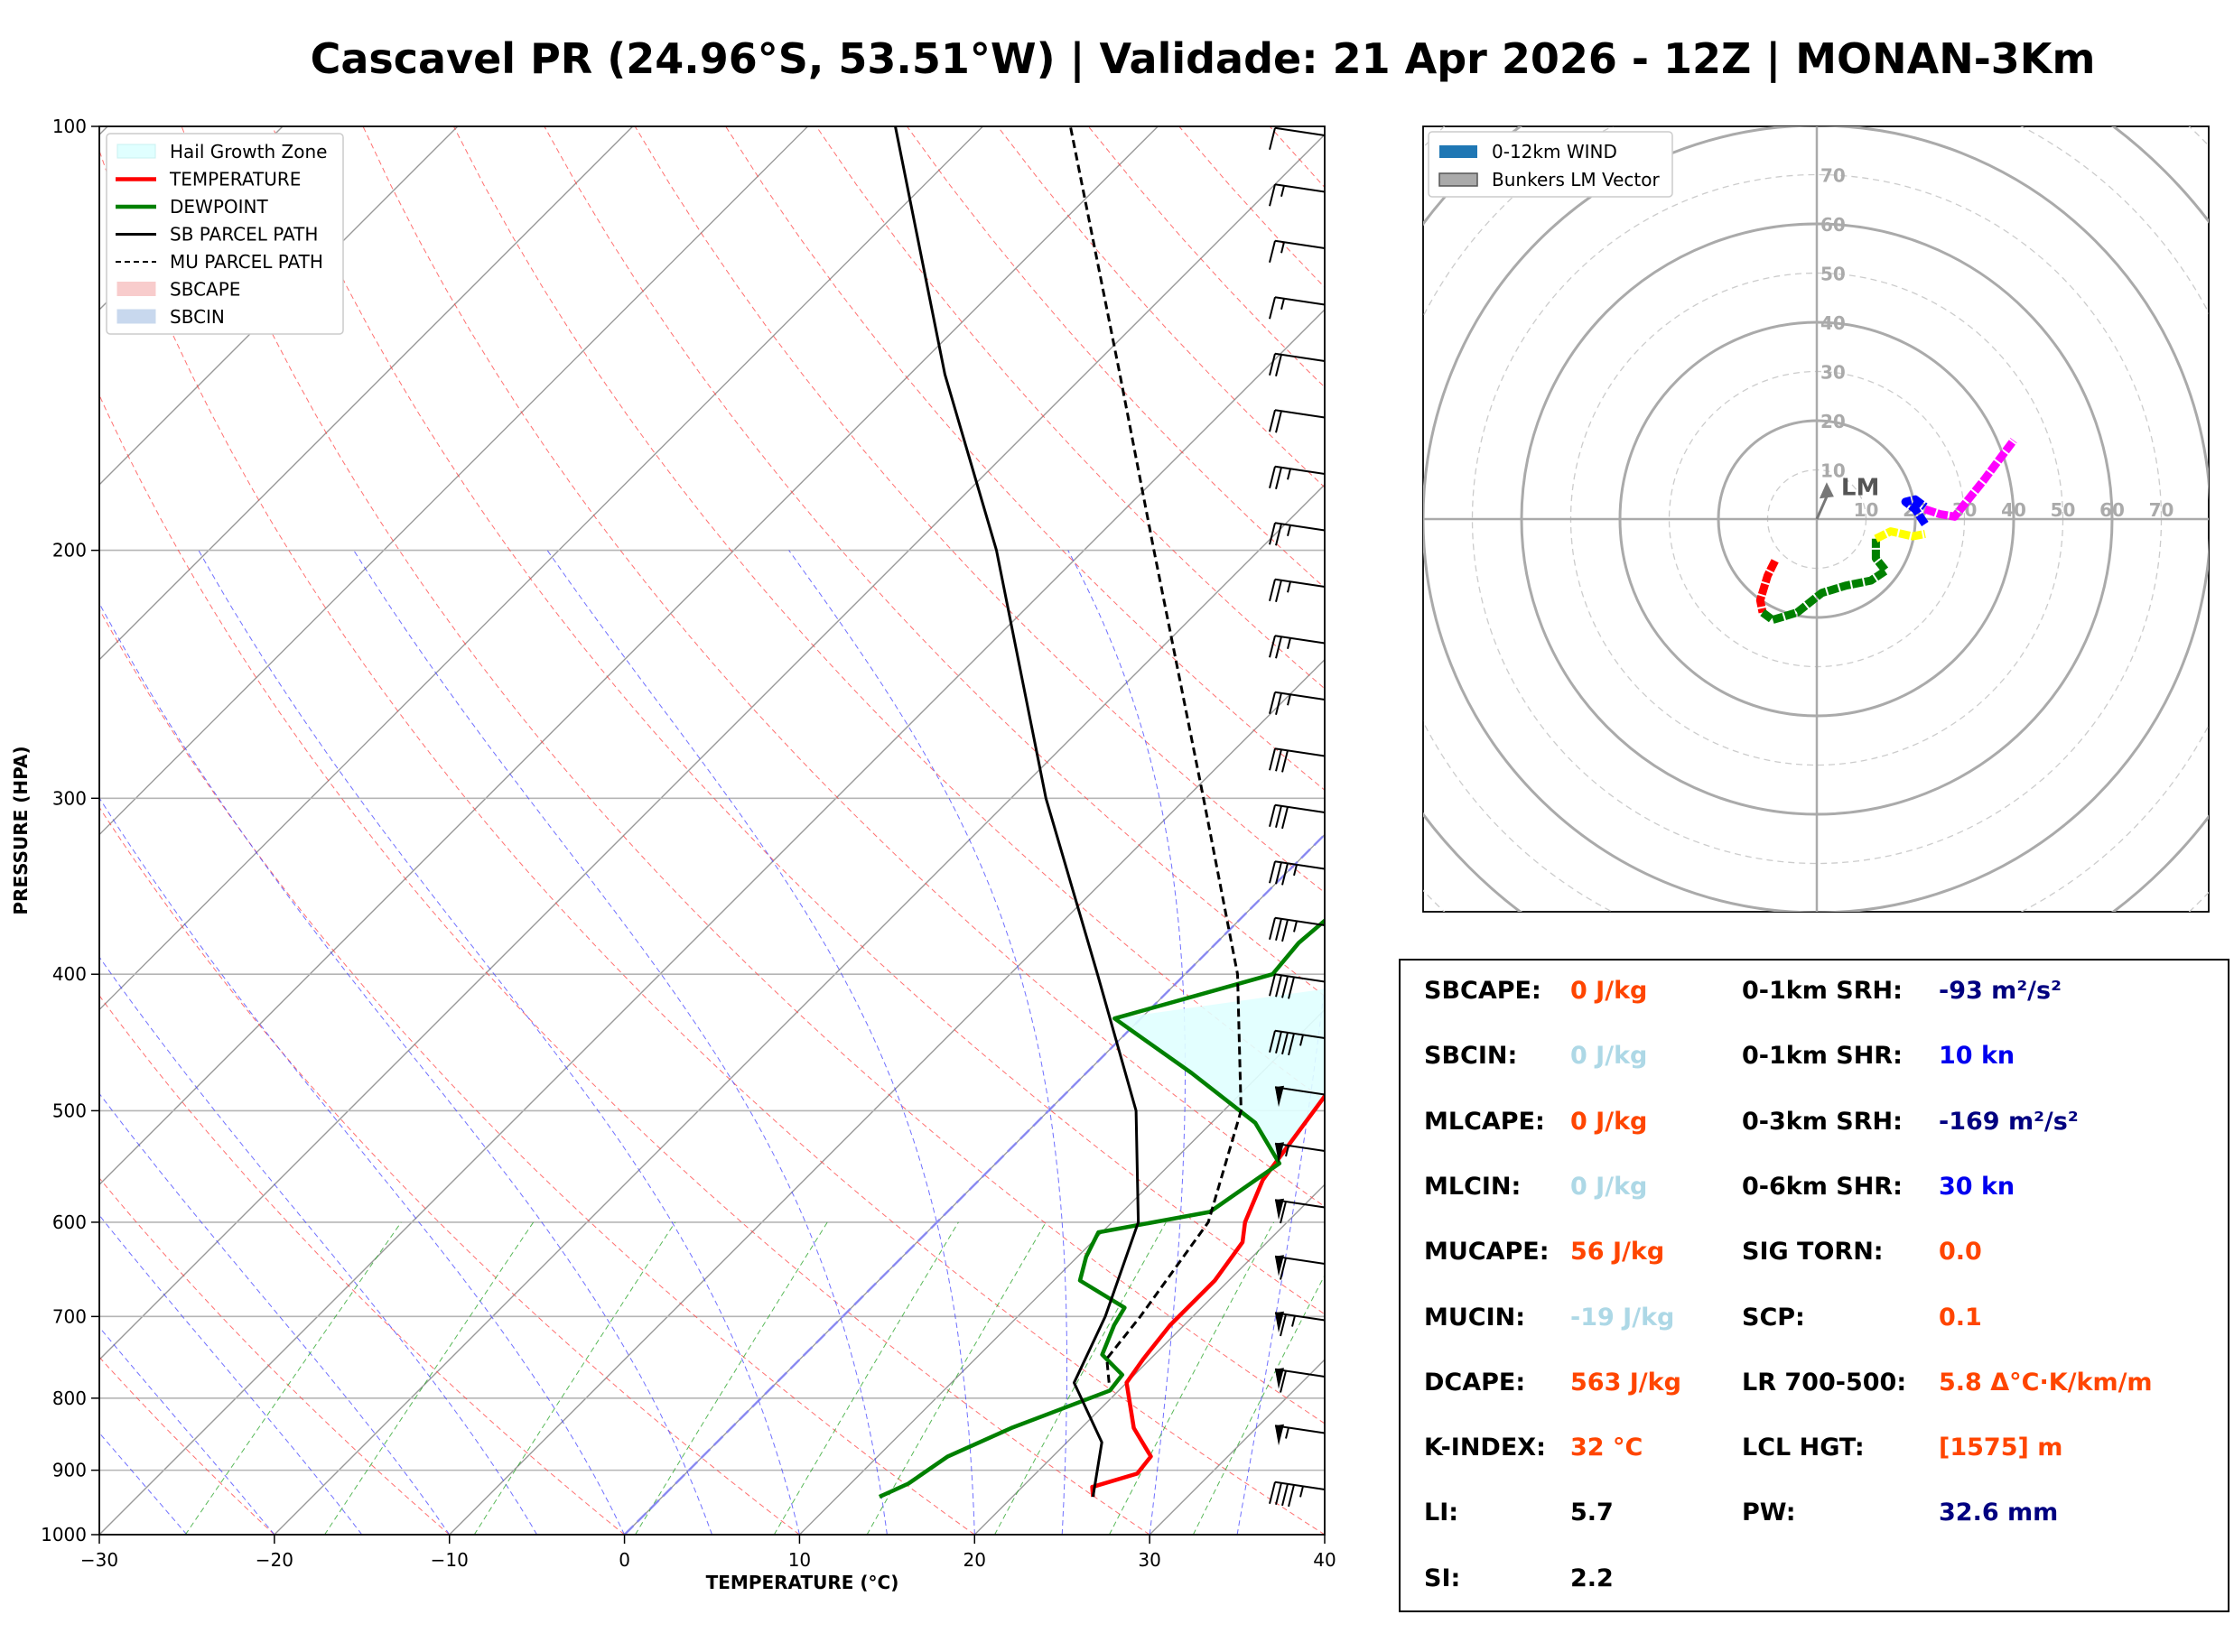 The height and width of the screenshot is (1652, 2234). I want to click on x-tick-label: 0, so click(624, 1560).